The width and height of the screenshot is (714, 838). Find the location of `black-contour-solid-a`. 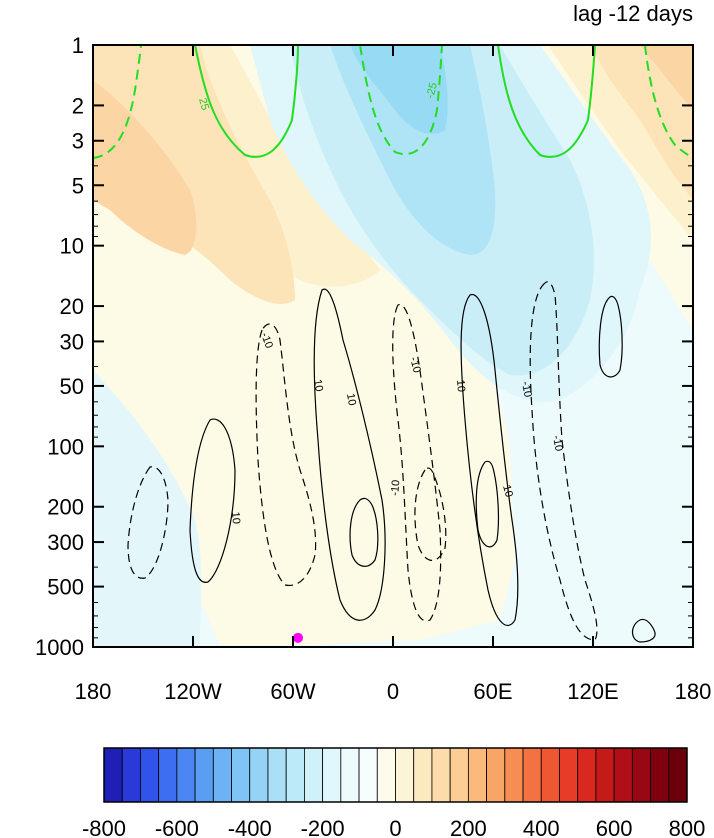

black-contour-solid-a is located at coordinates (212, 500).